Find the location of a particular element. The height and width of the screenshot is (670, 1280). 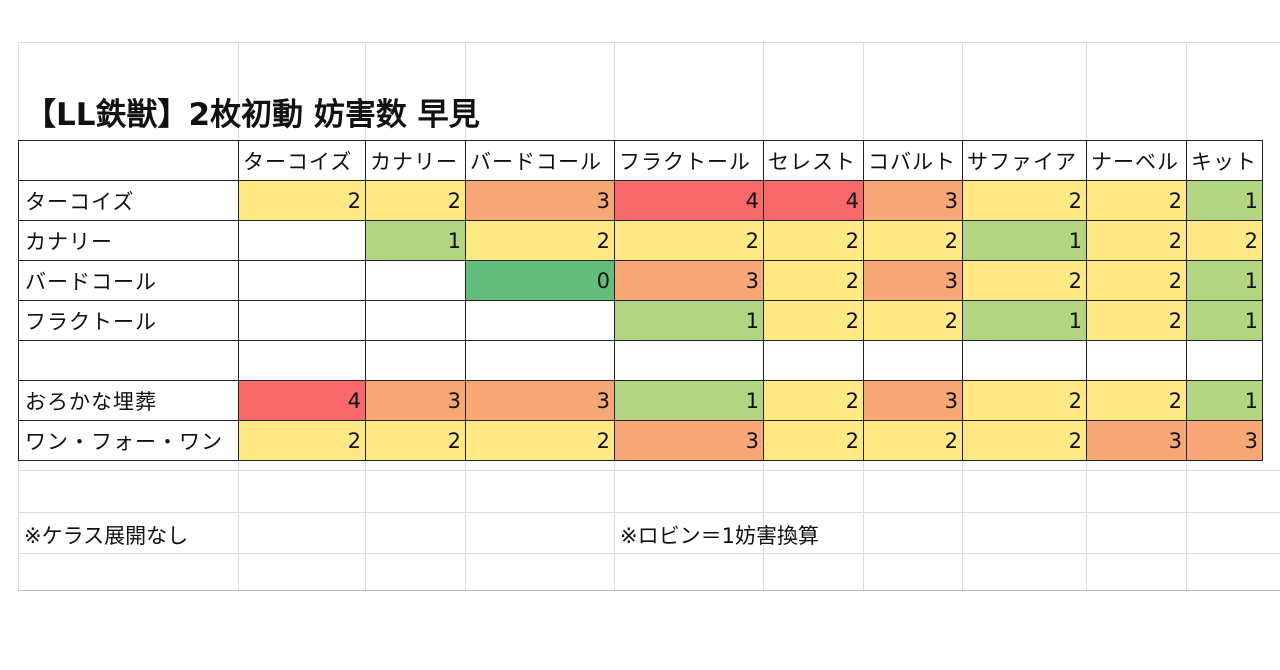

column-header: ターコイズ is located at coordinates (302, 160).